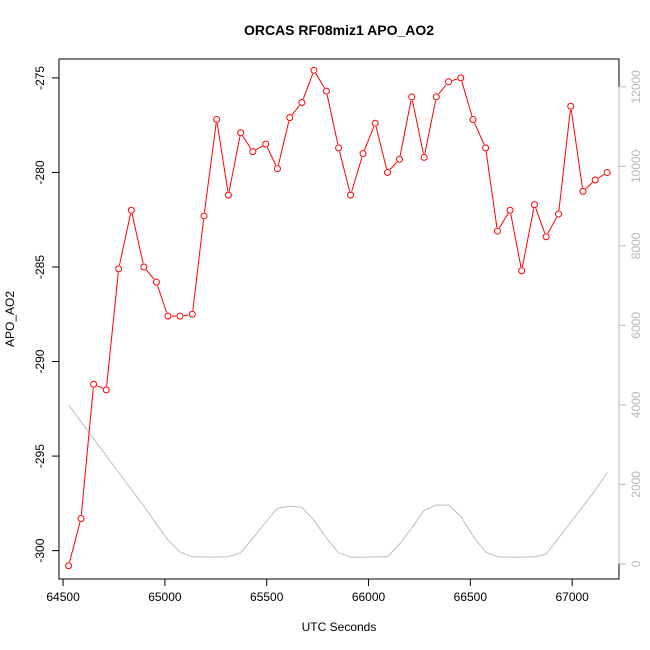 This screenshot has width=650, height=650. What do you see at coordinates (40, 550) in the screenshot?
I see `y-tick-label: -300` at bounding box center [40, 550].